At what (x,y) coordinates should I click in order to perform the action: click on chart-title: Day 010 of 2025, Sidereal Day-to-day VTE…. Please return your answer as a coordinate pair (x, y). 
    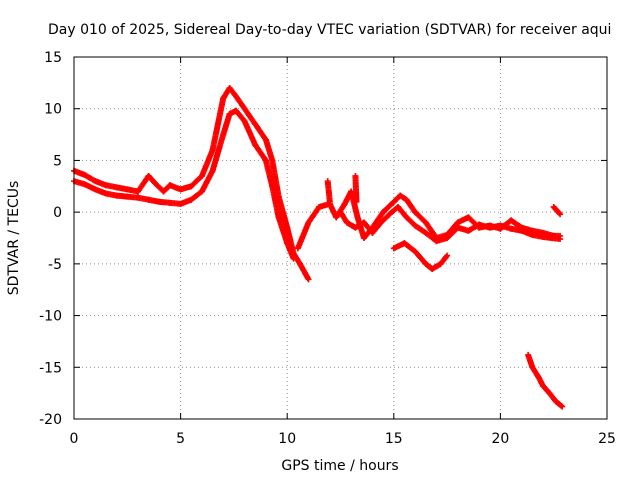
    Looking at the image, I should click on (329, 30).